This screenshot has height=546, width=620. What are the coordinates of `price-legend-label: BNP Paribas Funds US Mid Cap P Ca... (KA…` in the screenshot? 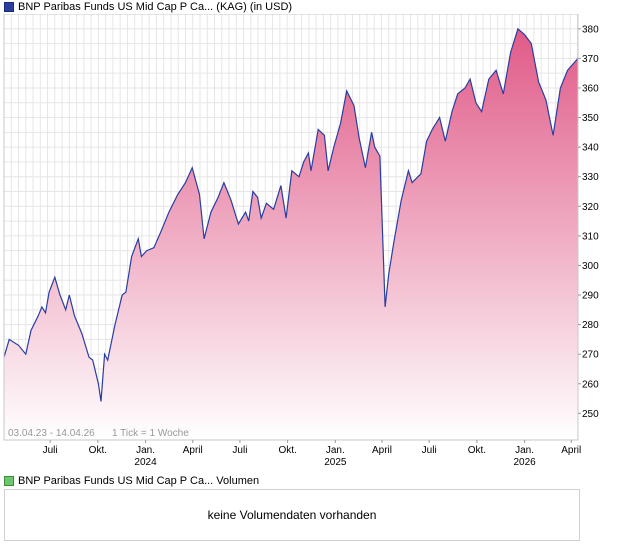 It's located at (155, 7).